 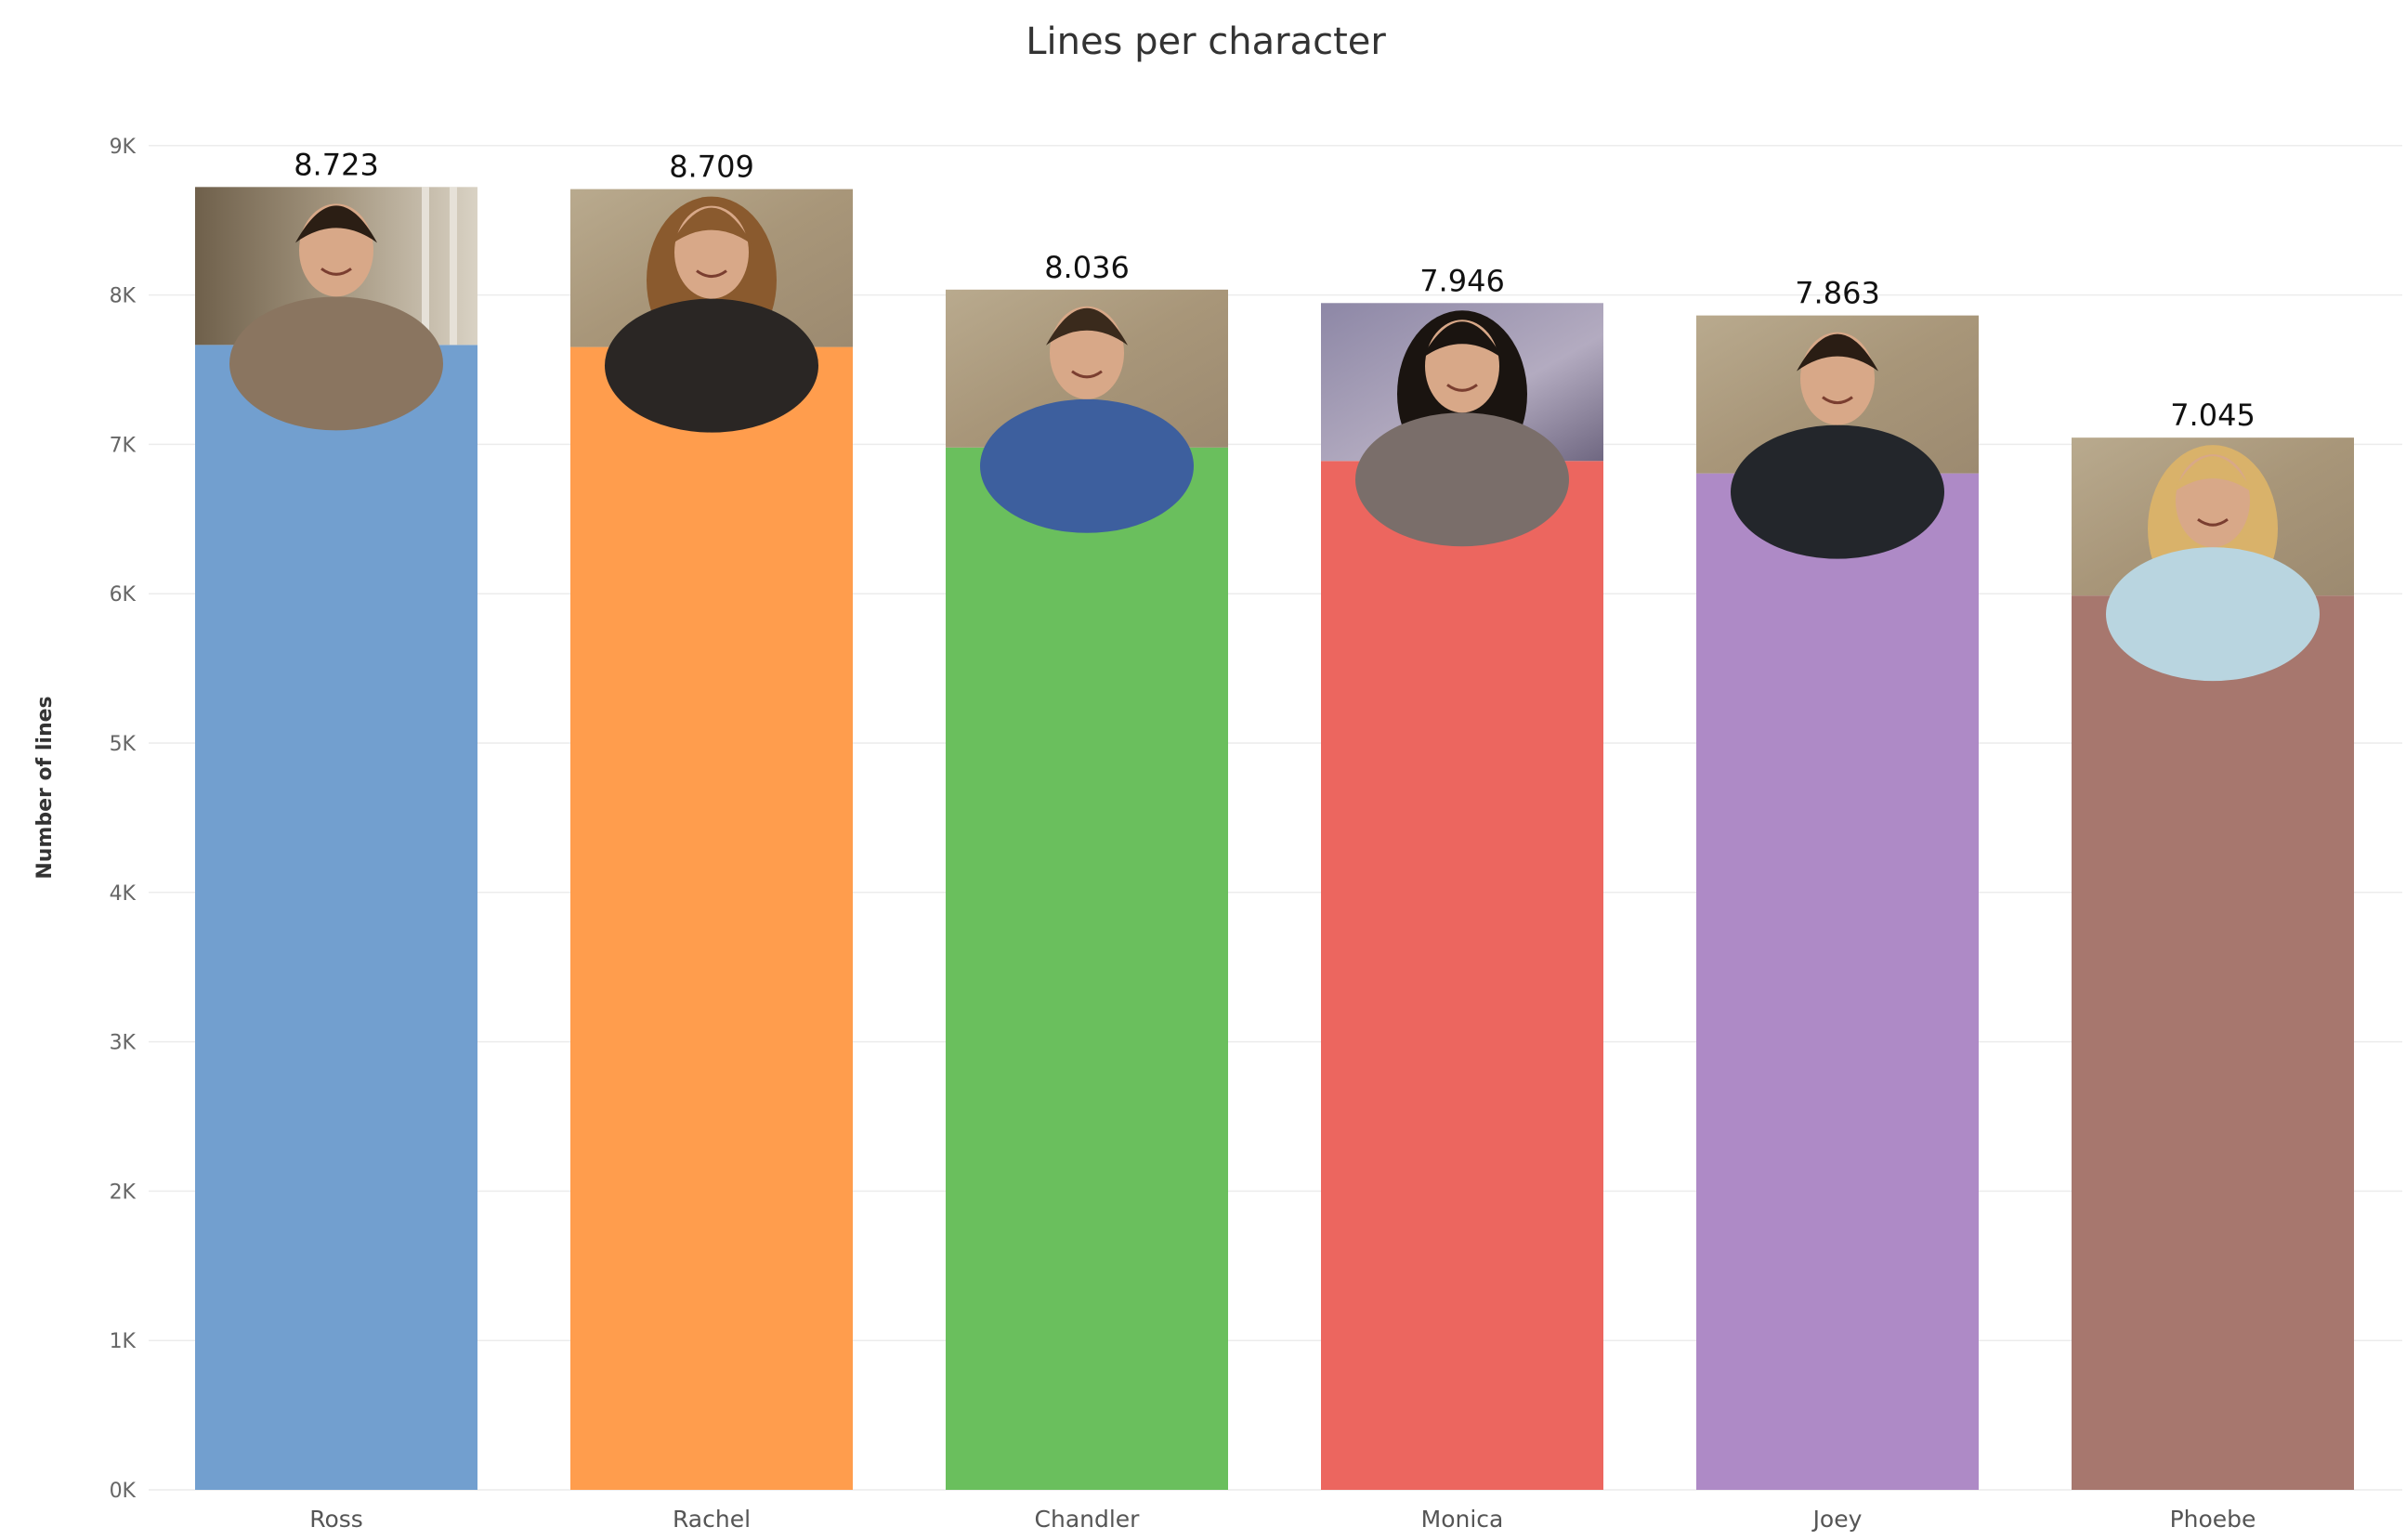 I want to click on data-label-ross: 8.723, so click(x=336, y=164).